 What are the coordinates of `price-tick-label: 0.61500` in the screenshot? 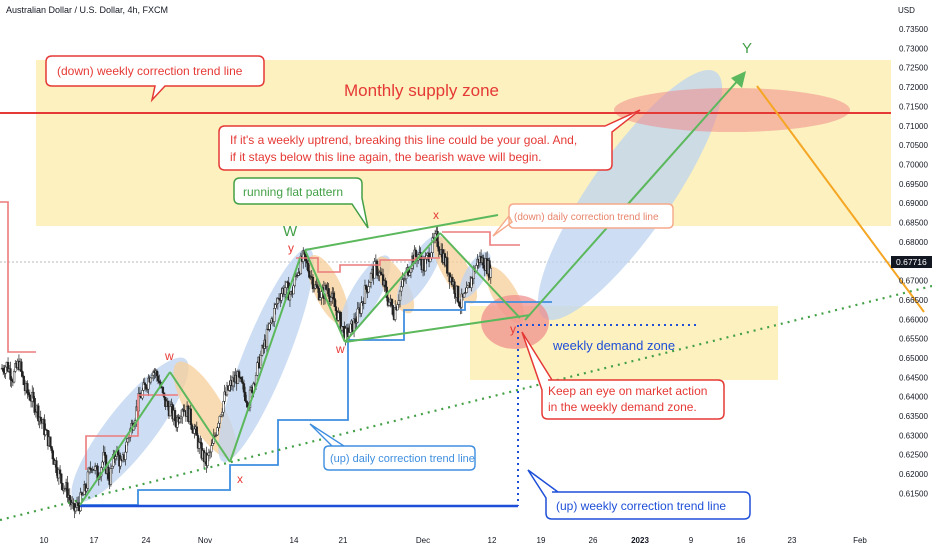 It's located at (913, 493).